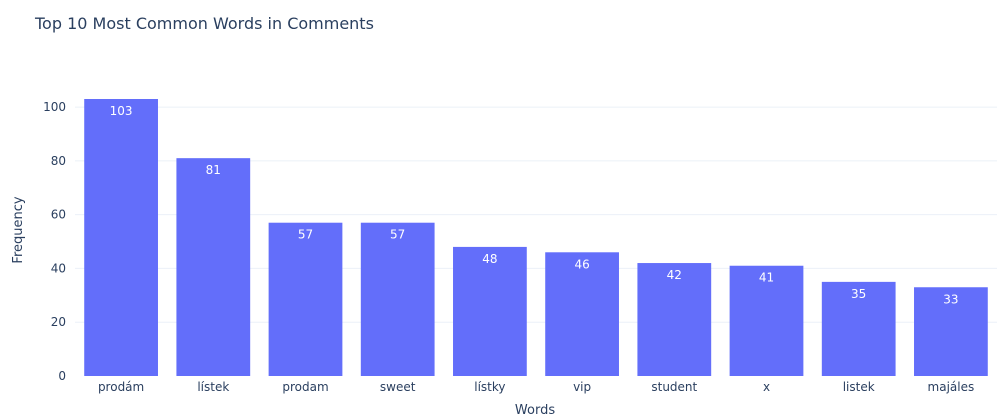  What do you see at coordinates (58, 322) in the screenshot?
I see `y-tick-label: 20` at bounding box center [58, 322].